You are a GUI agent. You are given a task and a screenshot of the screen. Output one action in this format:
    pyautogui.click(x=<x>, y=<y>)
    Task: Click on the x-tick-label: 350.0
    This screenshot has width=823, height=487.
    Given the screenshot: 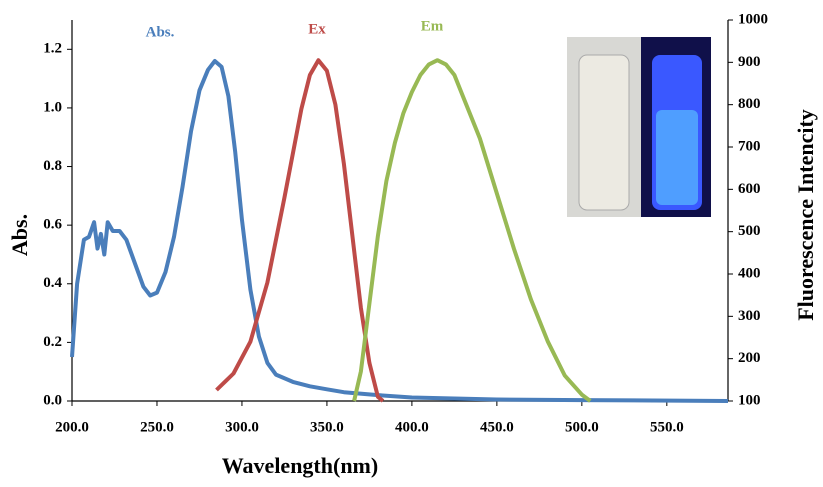 What is the action you would take?
    pyautogui.click(x=327, y=427)
    